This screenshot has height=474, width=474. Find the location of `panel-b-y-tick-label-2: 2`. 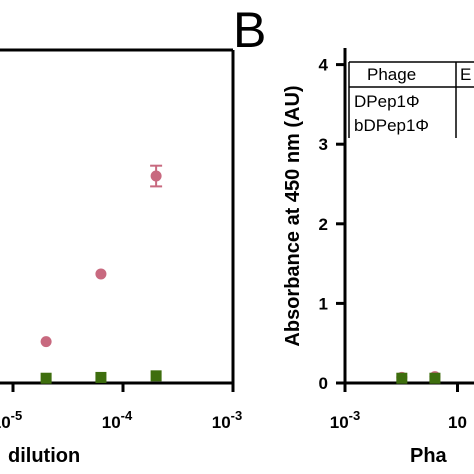

panel-b-y-tick-label-2: 2 is located at coordinates (323, 224).